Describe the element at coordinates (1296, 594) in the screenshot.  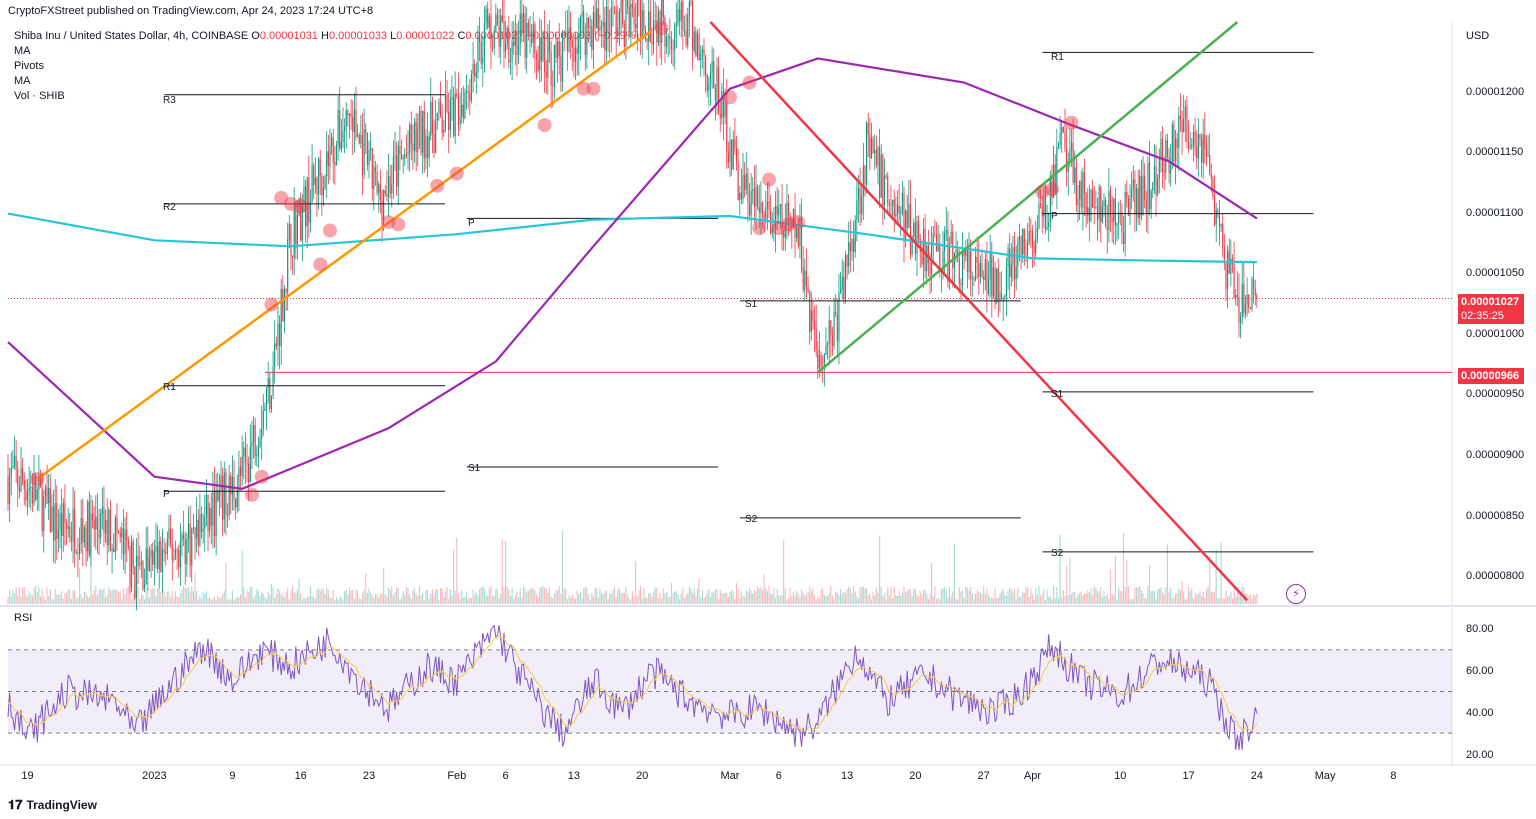
I see `lightning-icon: ⚡` at that location.